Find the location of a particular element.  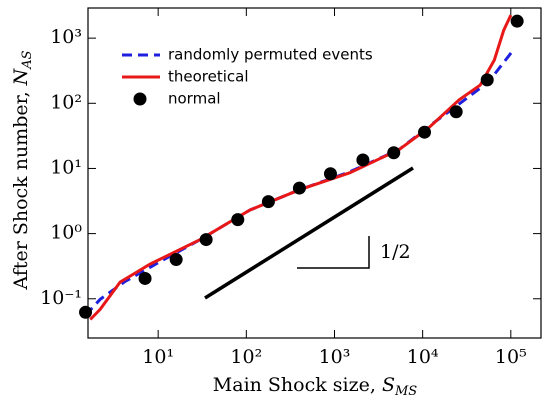

y-tick-label: 10¹ is located at coordinates (66, 167).